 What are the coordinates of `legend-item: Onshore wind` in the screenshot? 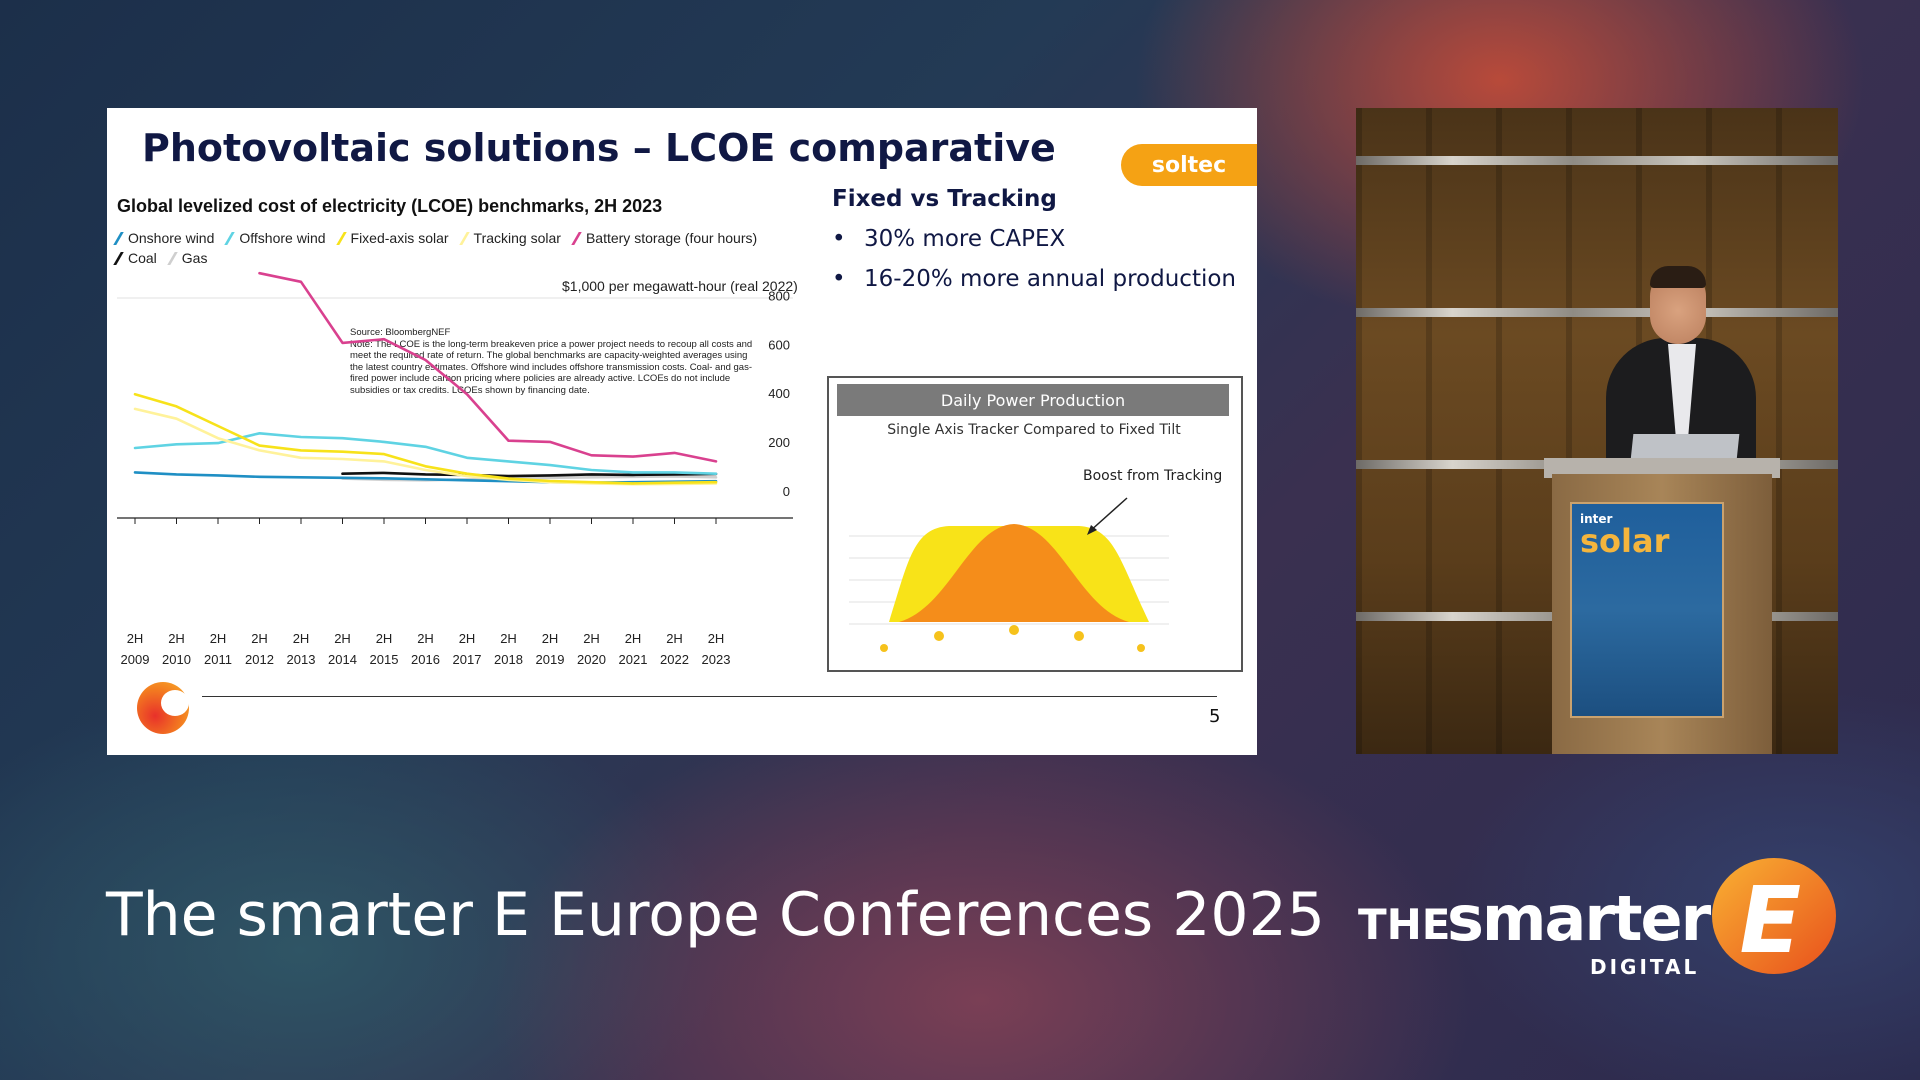 It's located at (164, 238).